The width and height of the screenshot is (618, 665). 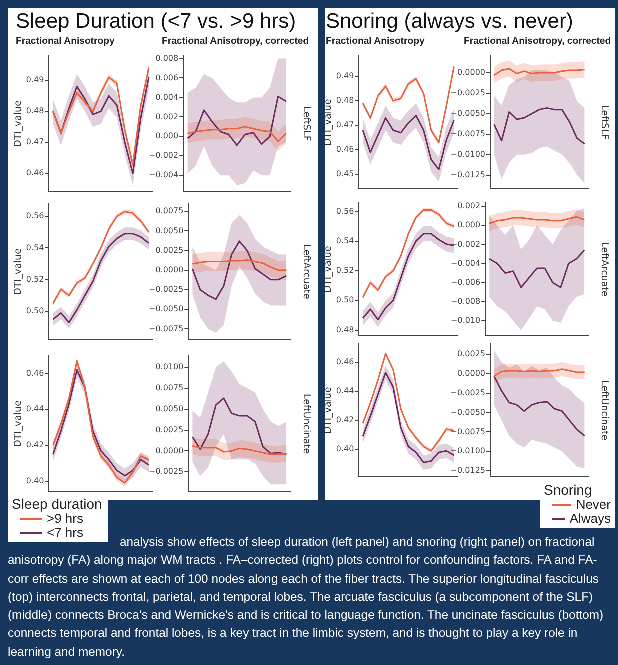 I want to click on legend-title: Sleep duration, so click(x=58, y=504).